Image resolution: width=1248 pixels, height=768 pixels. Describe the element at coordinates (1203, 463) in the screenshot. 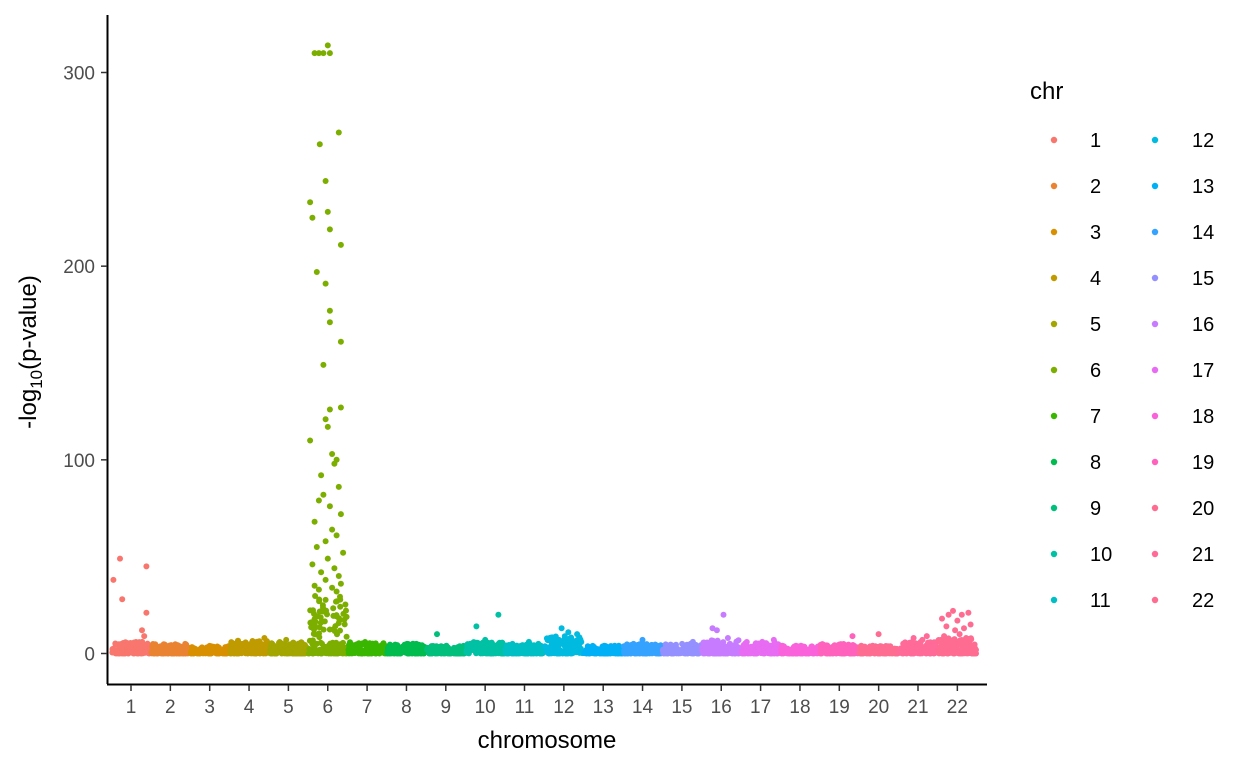

I see `legend-label: 19` at that location.